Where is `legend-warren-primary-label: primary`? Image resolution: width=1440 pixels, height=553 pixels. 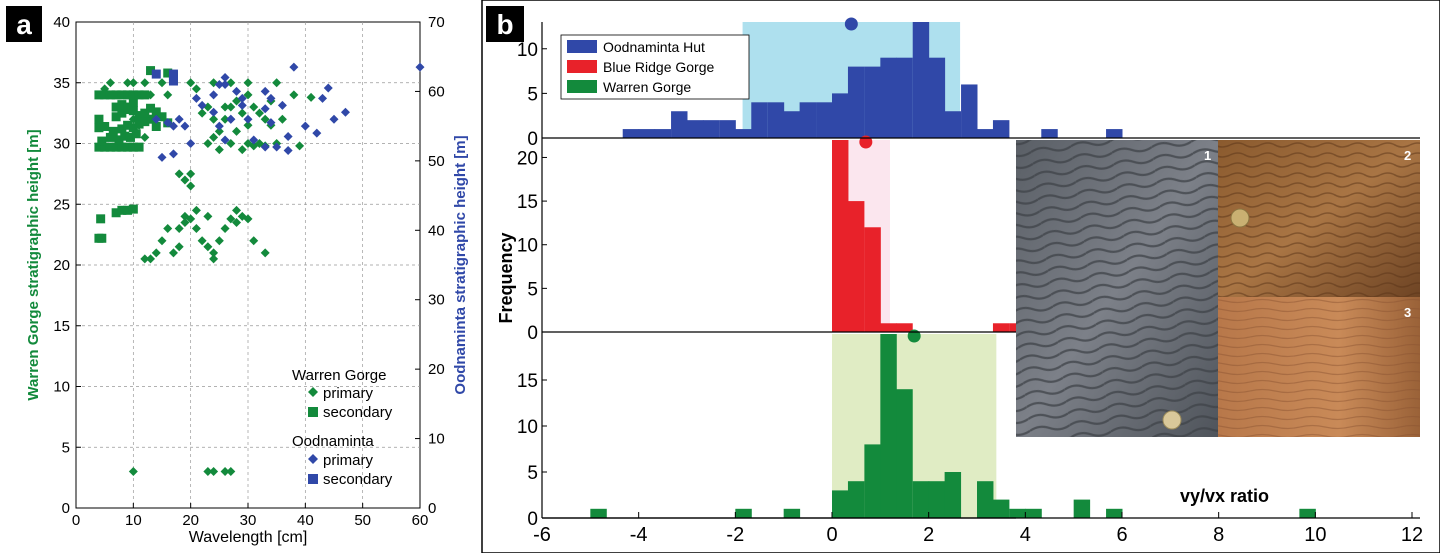
legend-warren-primary-label: primary is located at coordinates (348, 393).